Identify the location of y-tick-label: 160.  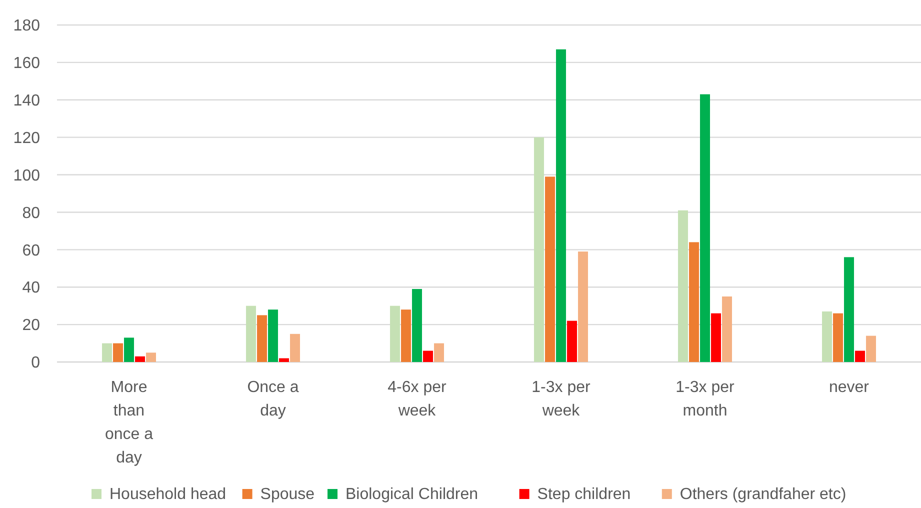
(26, 63).